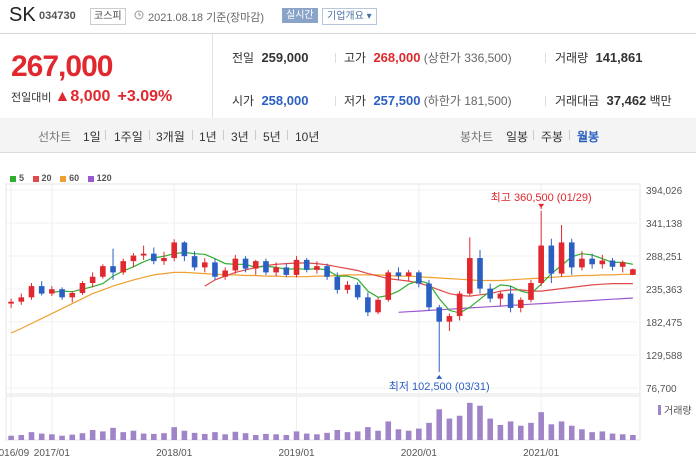 The image size is (696, 466). Describe the element at coordinates (272, 137) in the screenshot. I see `tab-5y: 5년` at that location.